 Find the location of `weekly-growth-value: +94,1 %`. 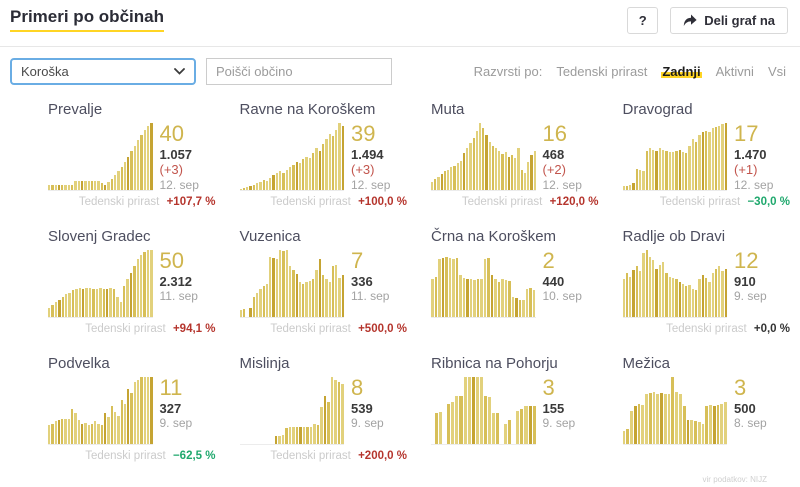

weekly-growth-value: +94,1 % is located at coordinates (194, 329).